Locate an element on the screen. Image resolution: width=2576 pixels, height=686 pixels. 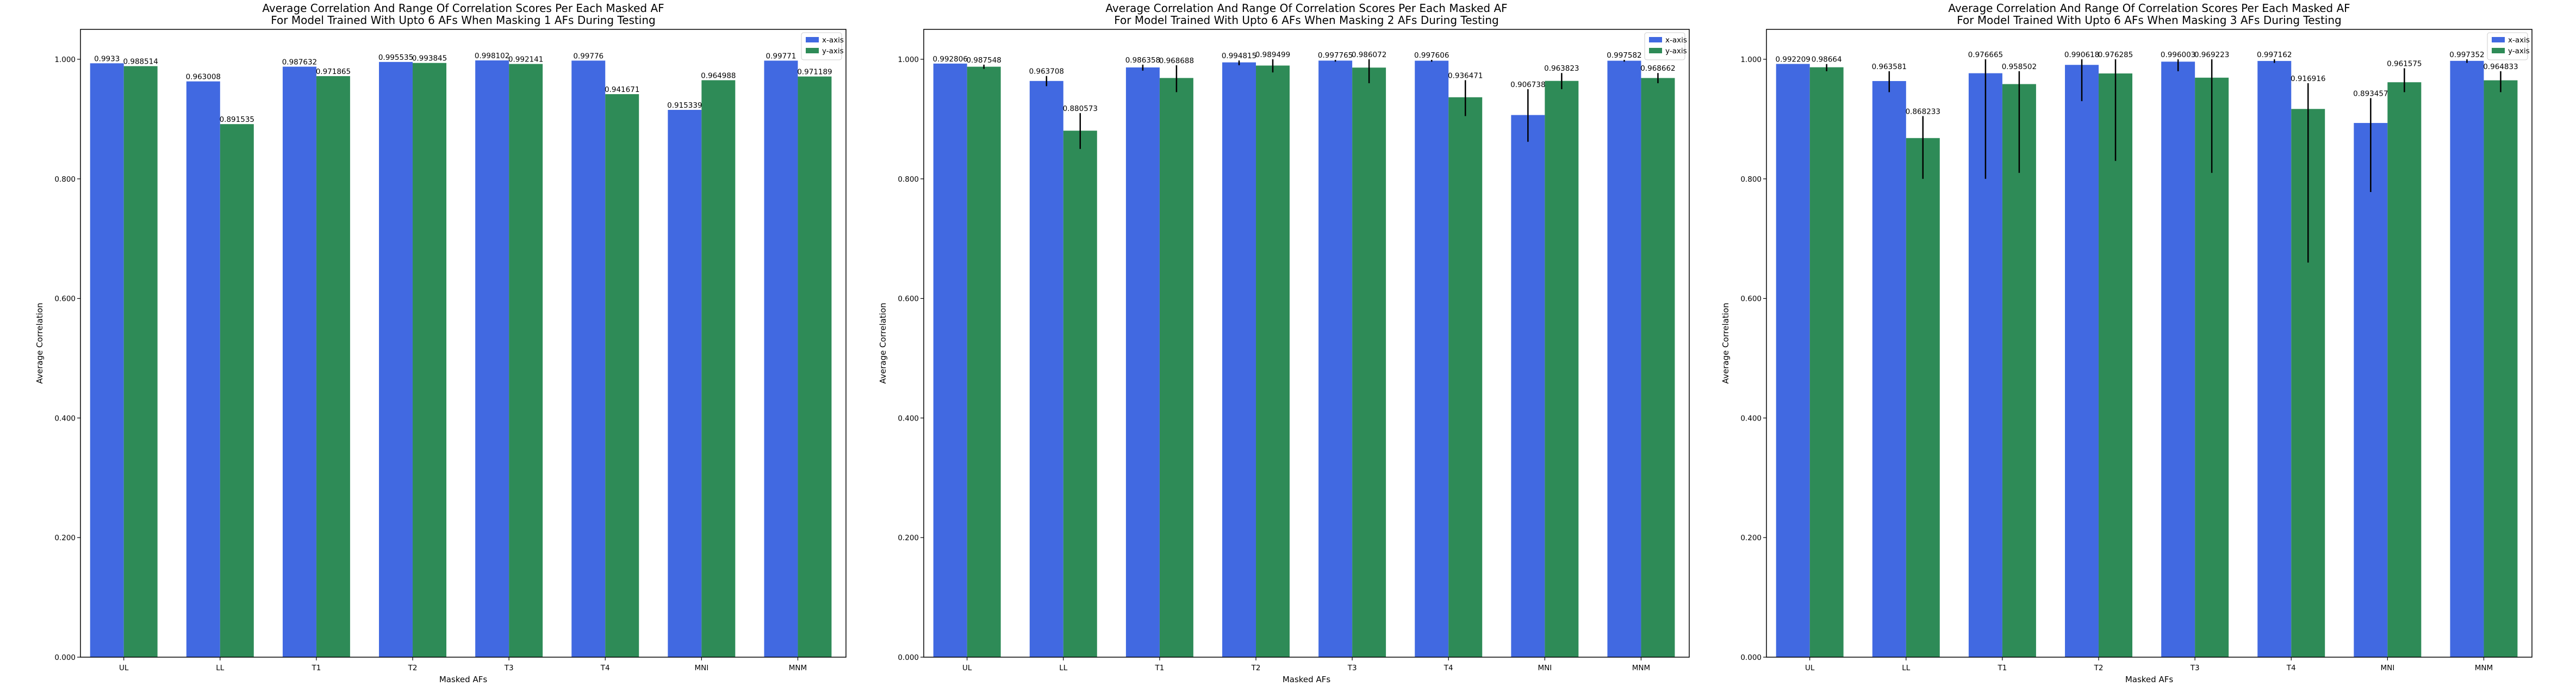
data-label: 0.968688 is located at coordinates (1176, 61).